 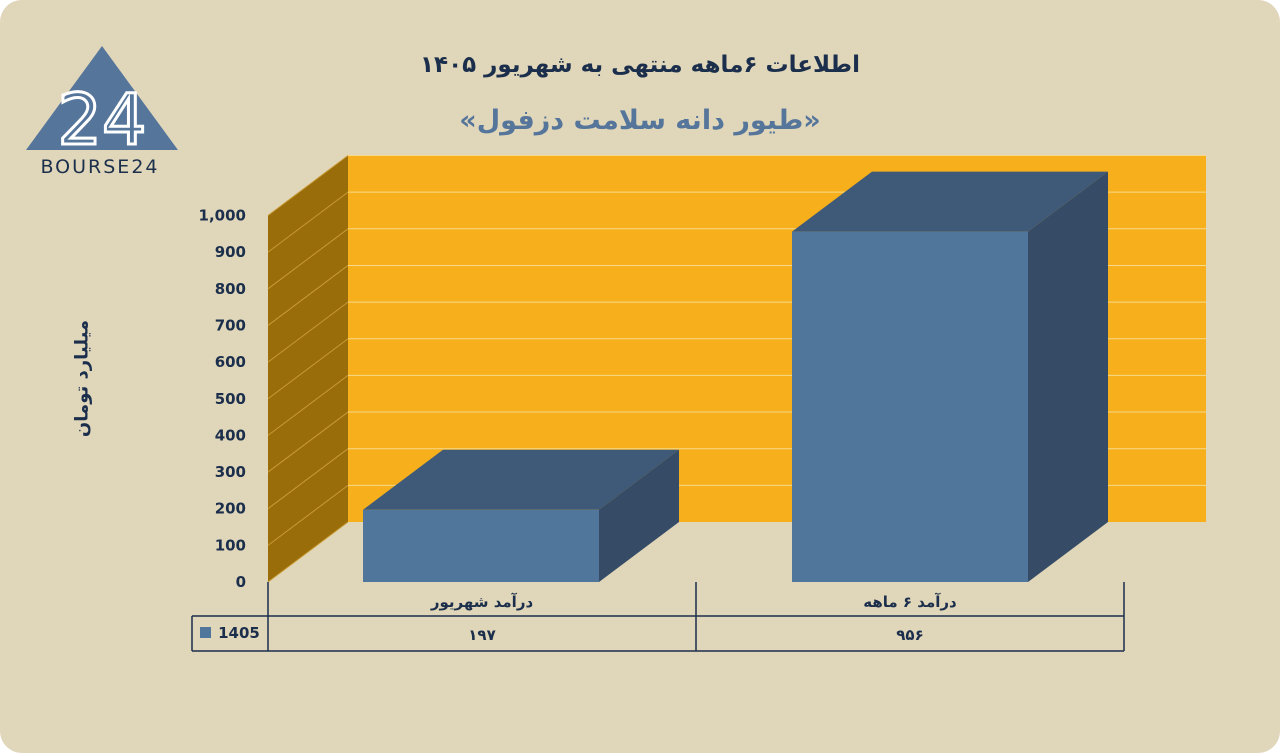 I want to click on y-tick-label: 100, so click(x=230, y=545).